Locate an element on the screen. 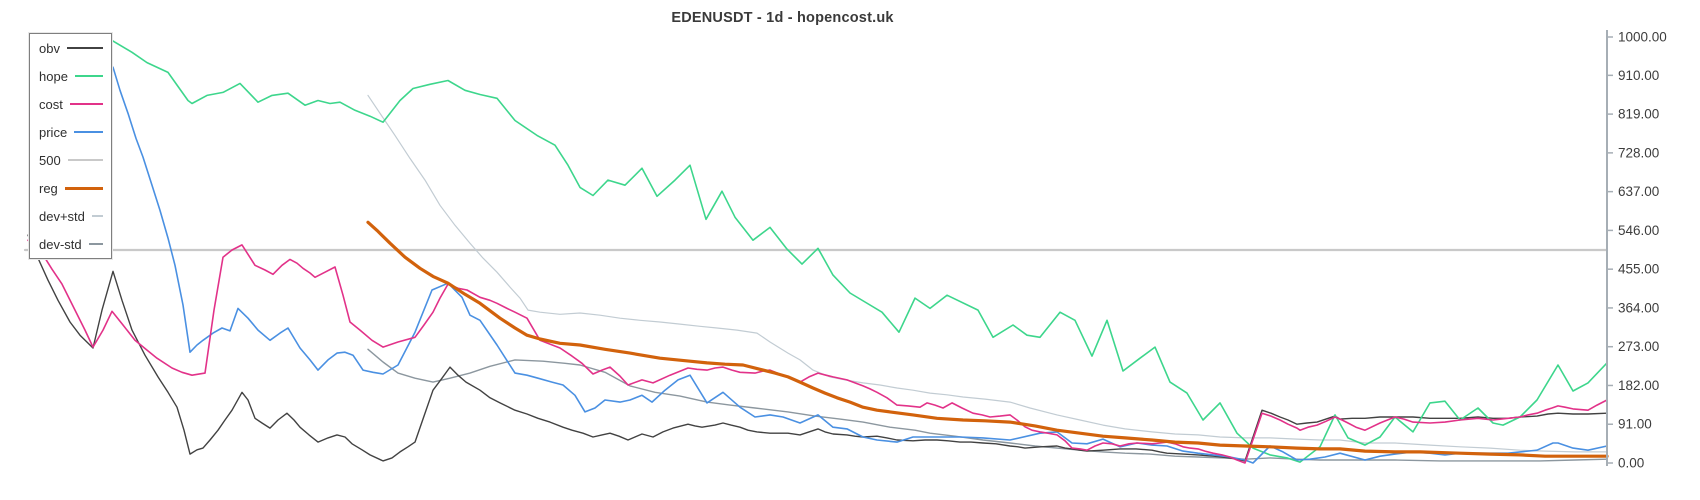  y-axis-tick-label: 637.00 is located at coordinates (1638, 191).